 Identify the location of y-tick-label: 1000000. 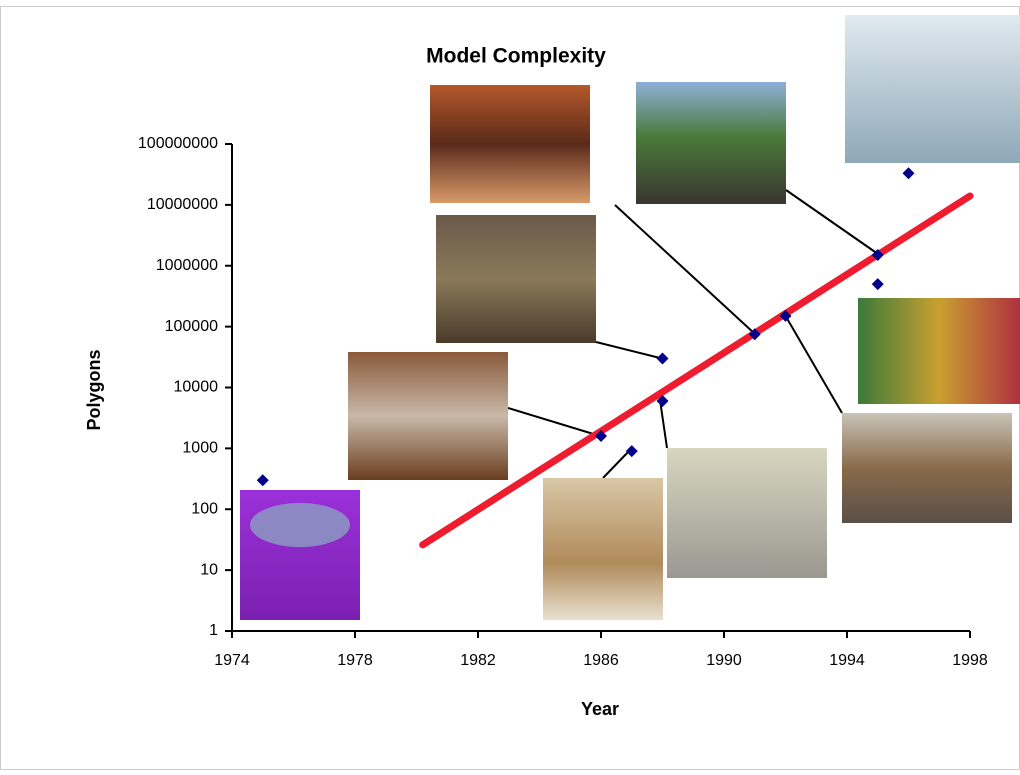
(187, 265).